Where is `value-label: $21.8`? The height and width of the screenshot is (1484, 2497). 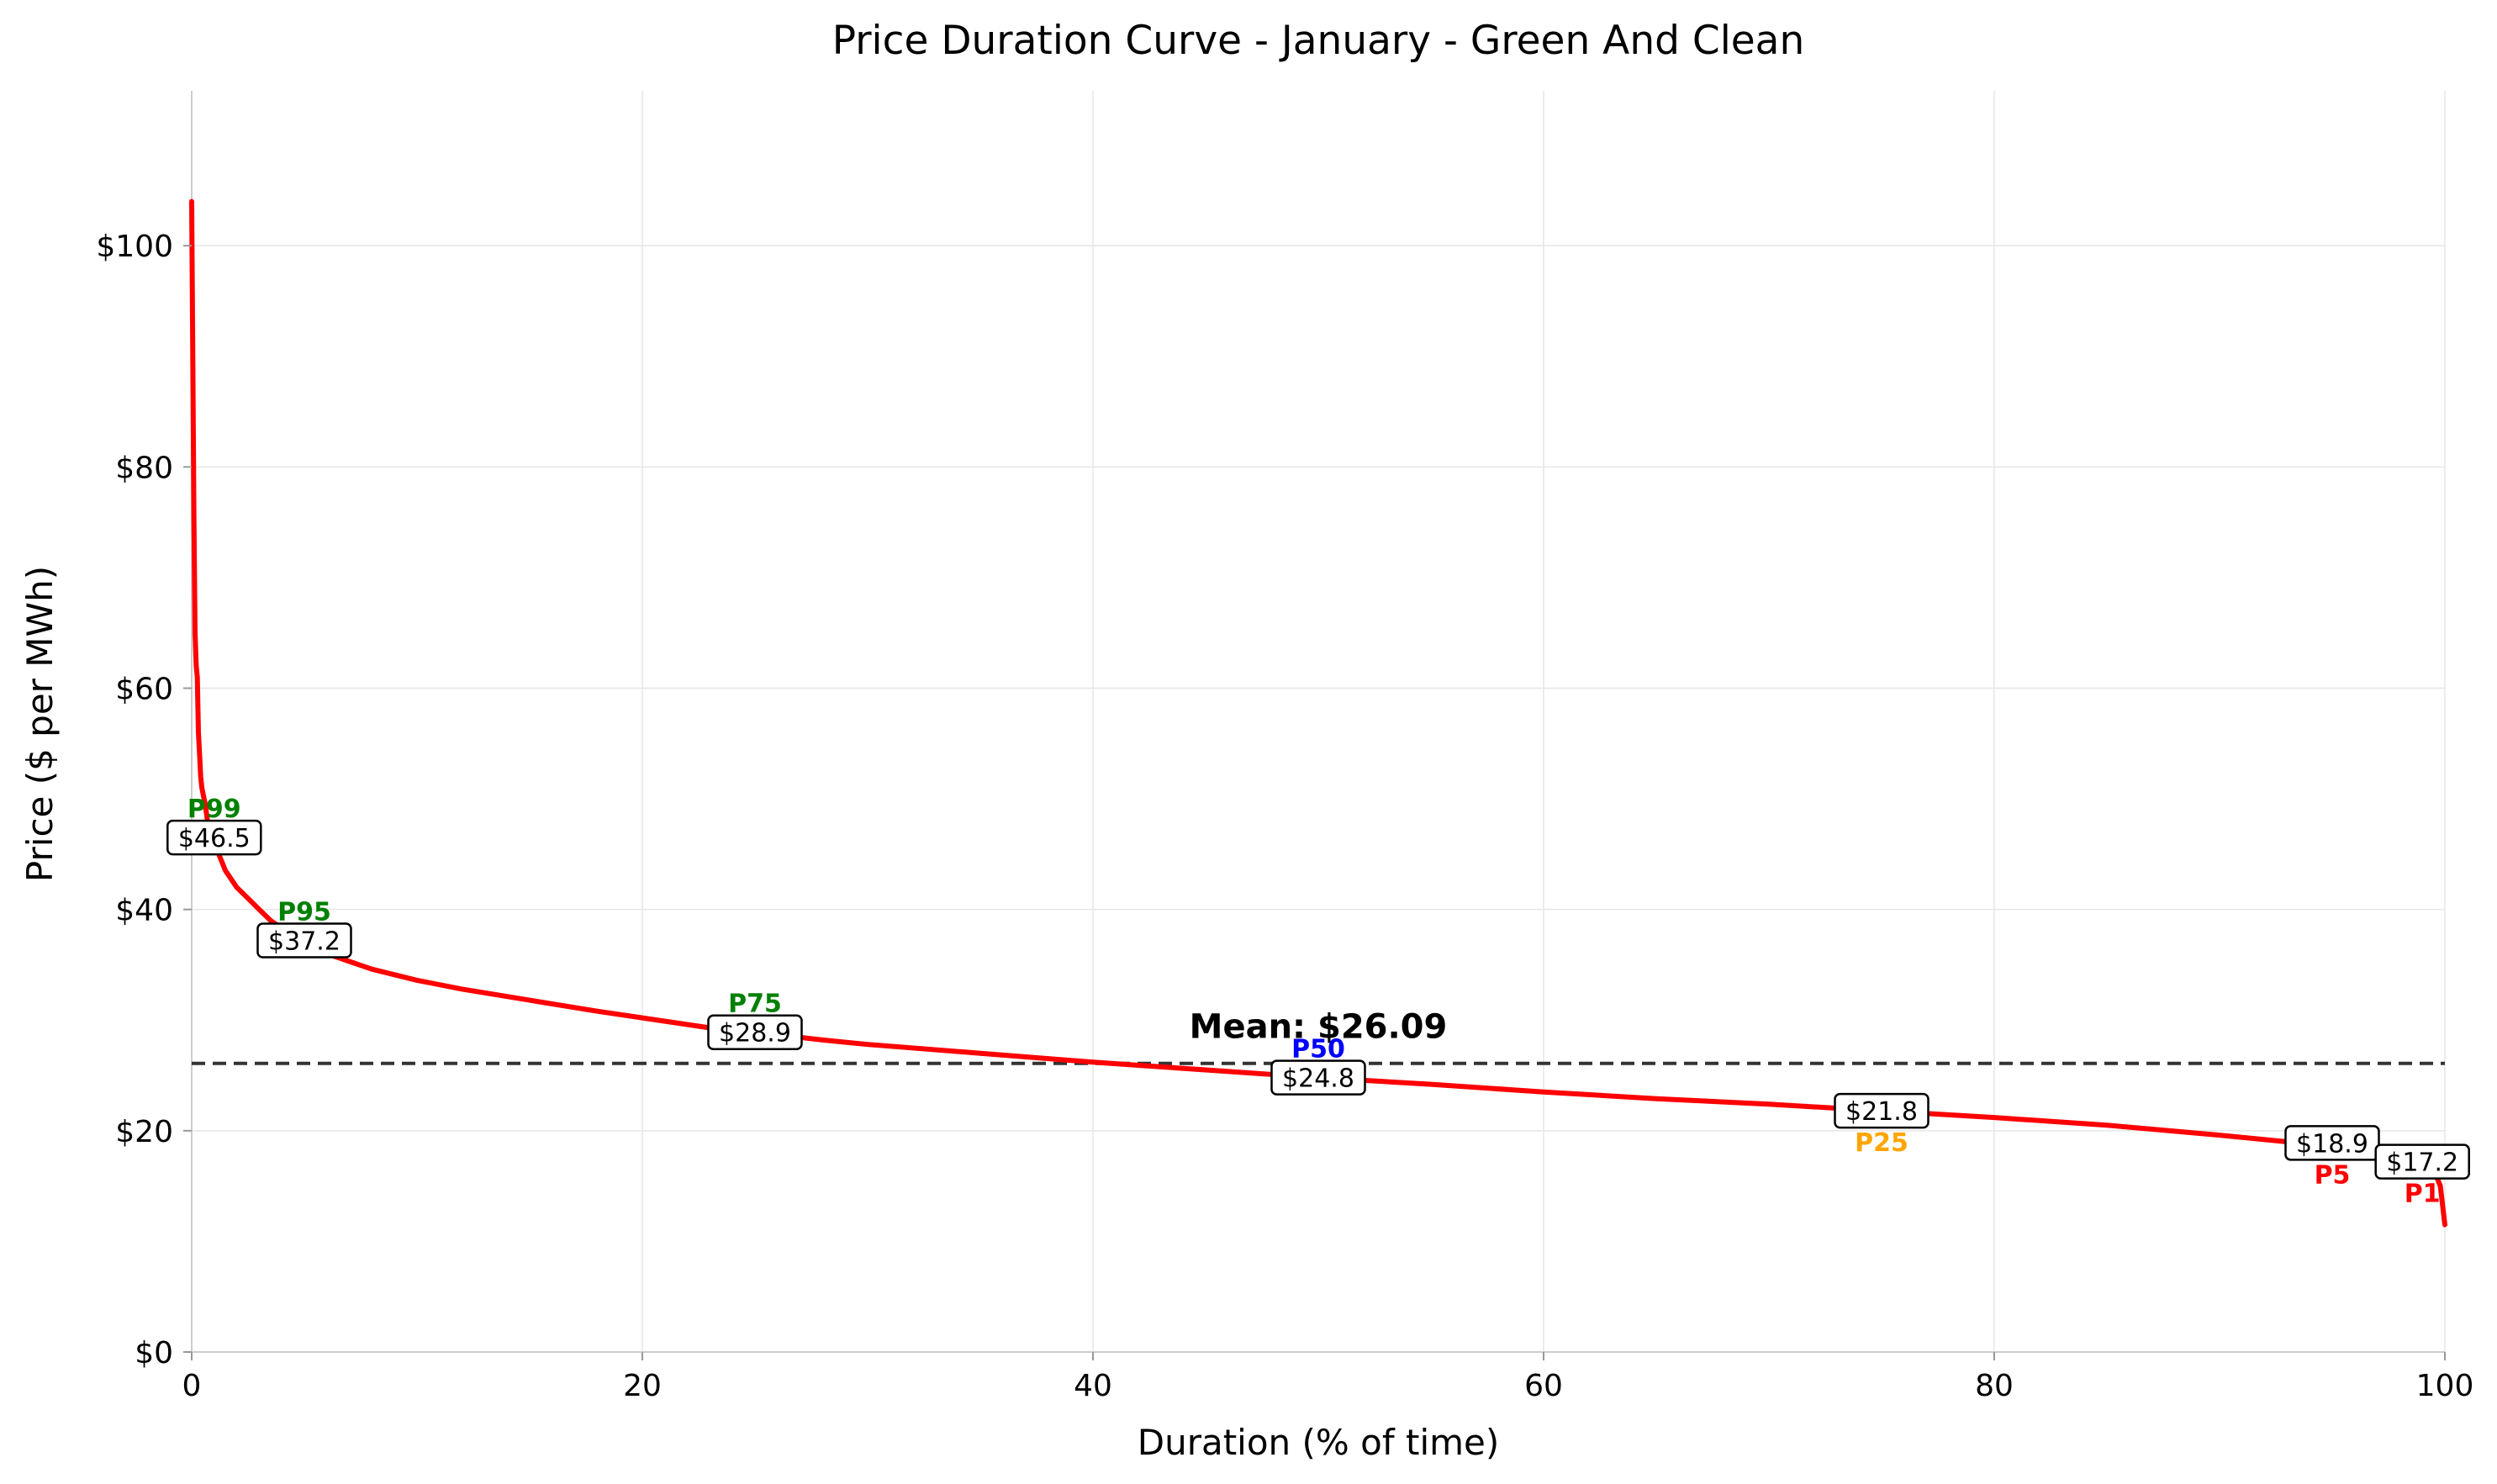
value-label: $21.8 is located at coordinates (1881, 1112).